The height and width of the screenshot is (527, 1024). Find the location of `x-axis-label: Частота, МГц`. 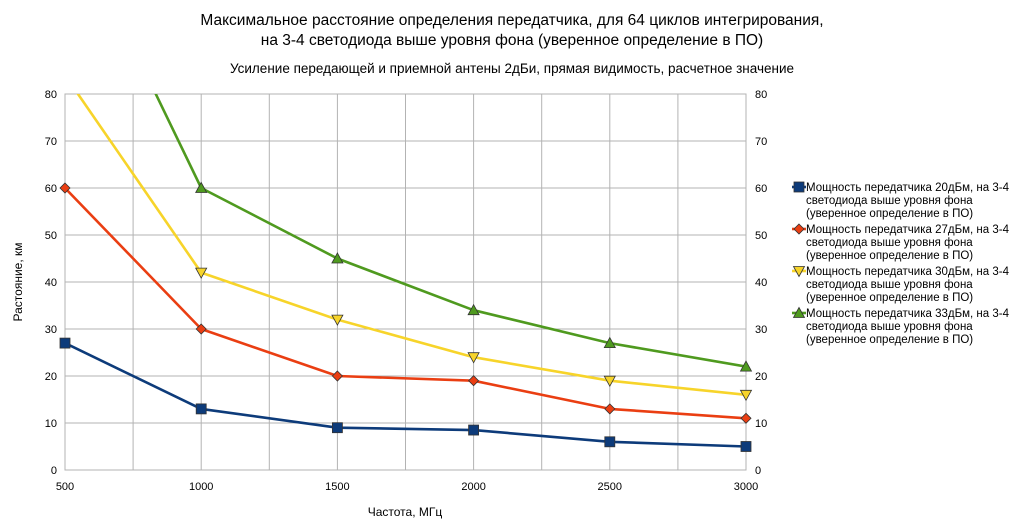

x-axis-label: Частота, МГц is located at coordinates (405, 512).